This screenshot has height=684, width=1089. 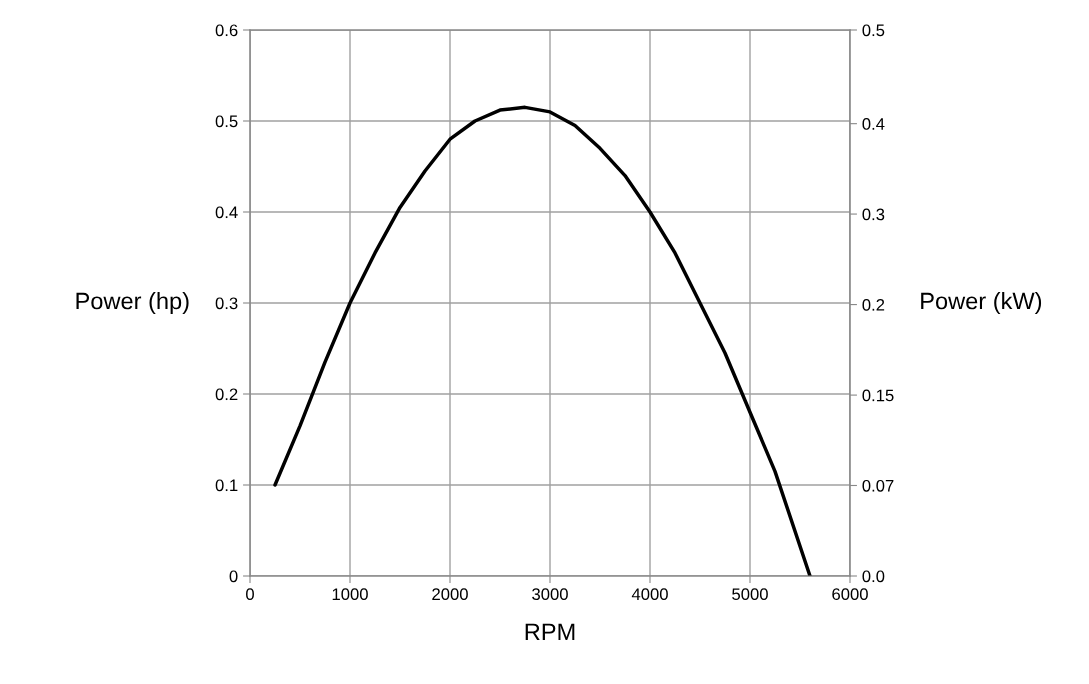 What do you see at coordinates (132, 302) in the screenshot?
I see `y-axis-title: Power (hp)` at bounding box center [132, 302].